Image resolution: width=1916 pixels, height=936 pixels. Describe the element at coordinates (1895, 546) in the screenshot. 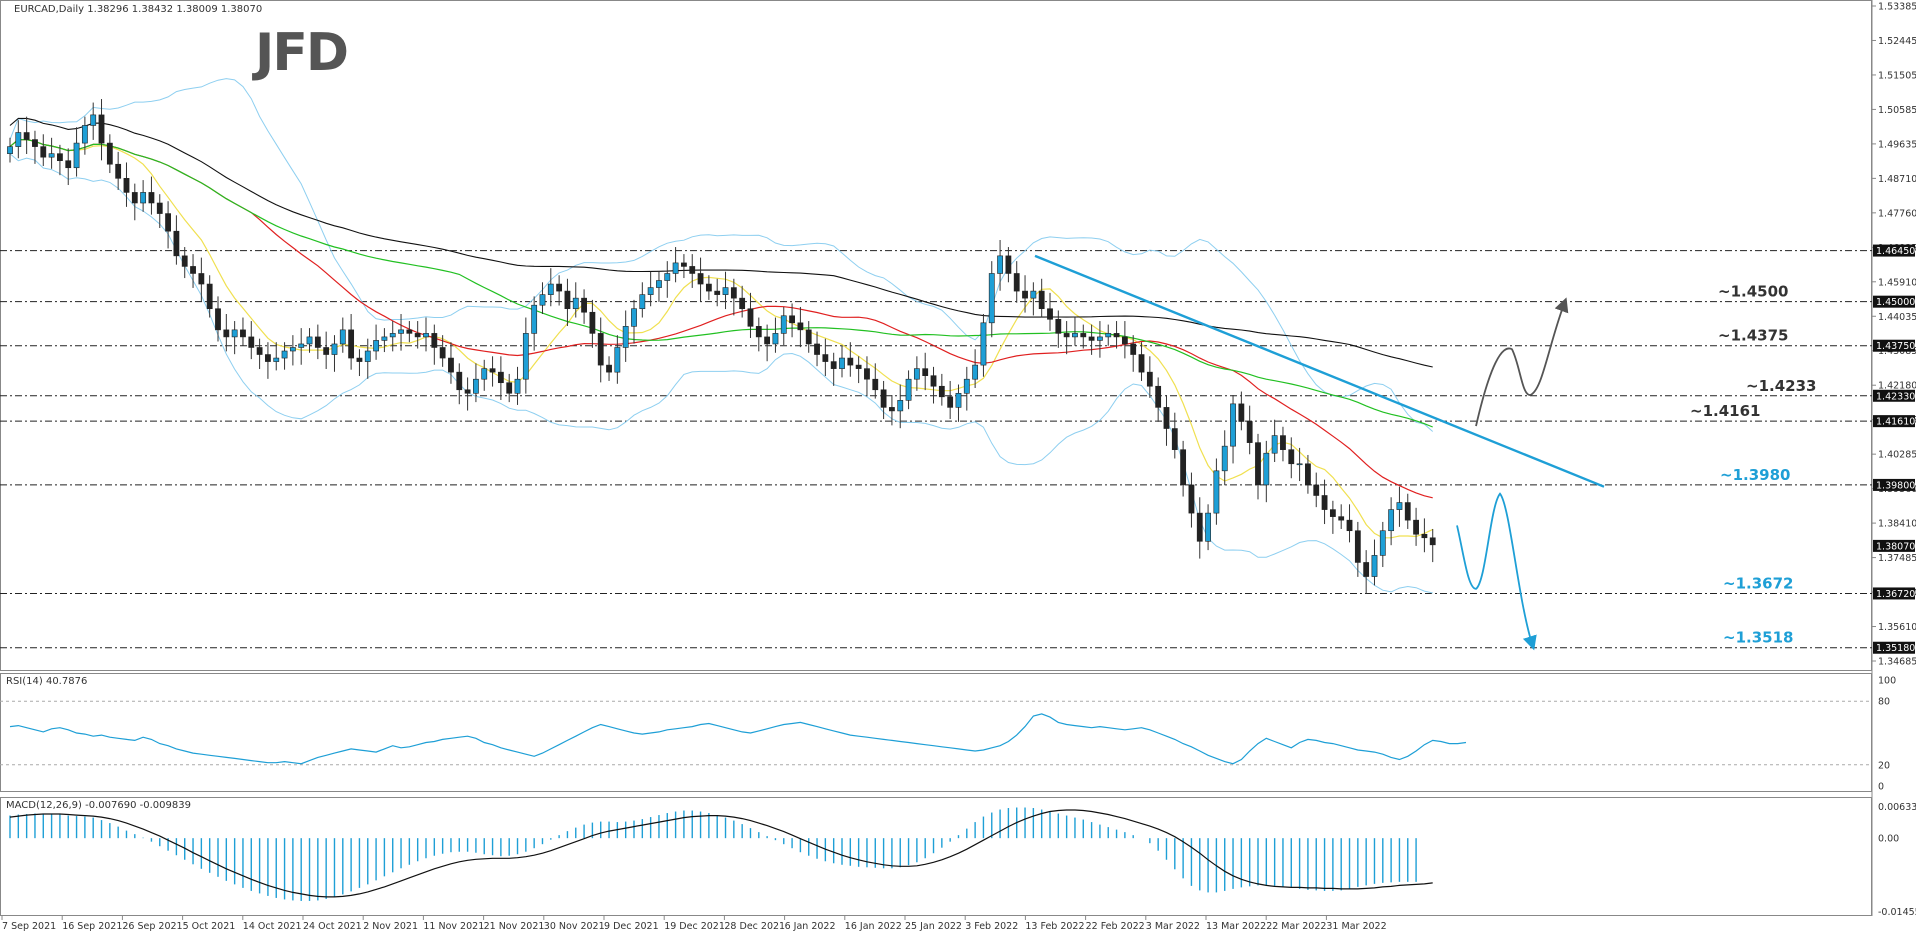

I see `current-price-label: 1.38070` at that location.